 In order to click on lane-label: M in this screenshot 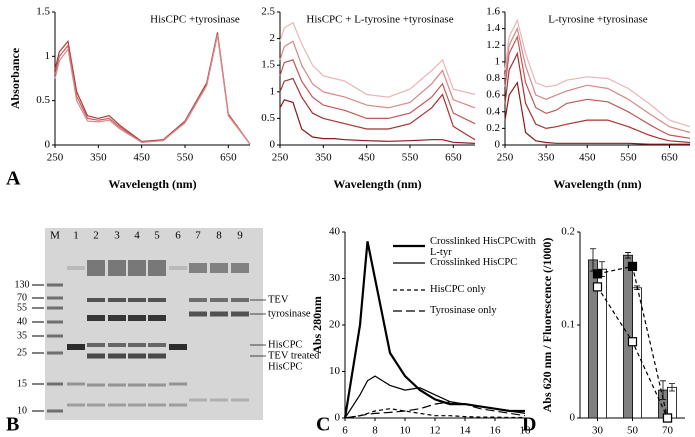, I will do `click(55, 236)`.